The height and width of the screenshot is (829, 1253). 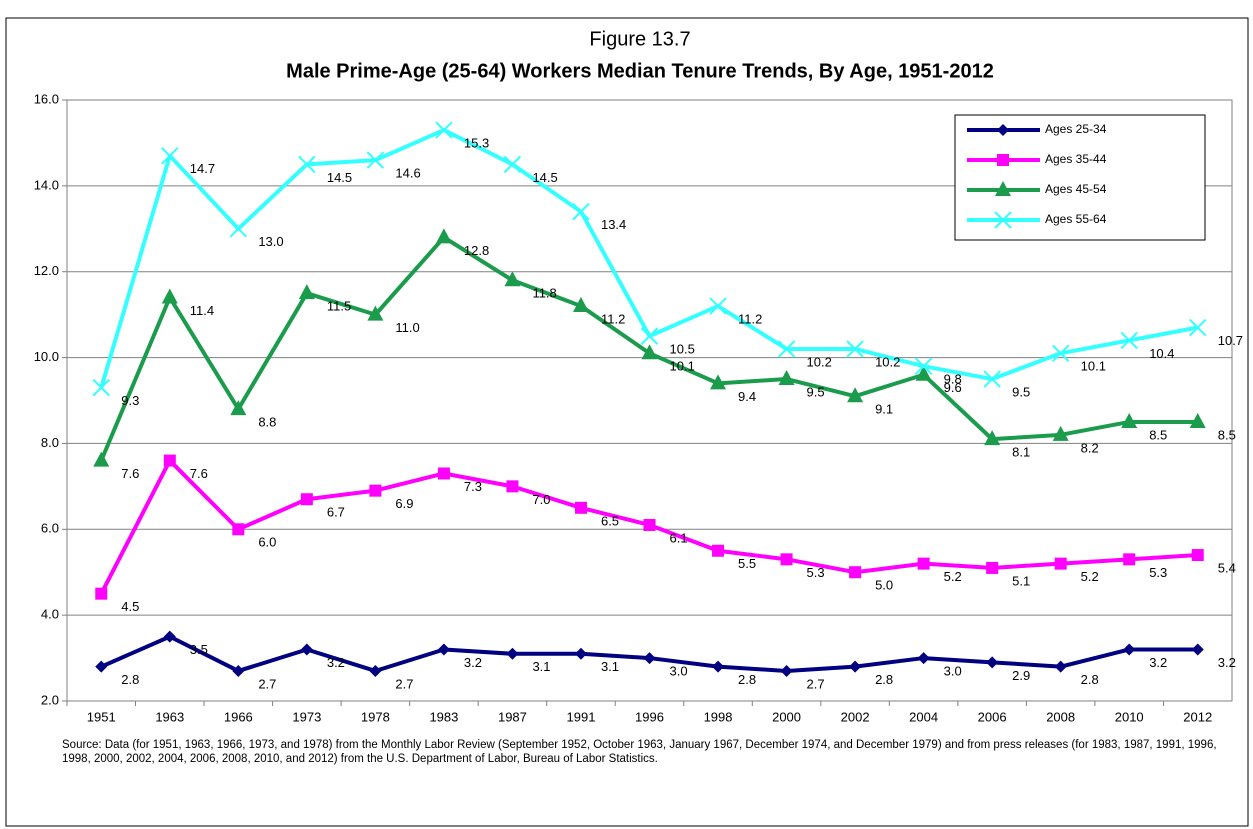 I want to click on data-label: 7.0, so click(x=541, y=499).